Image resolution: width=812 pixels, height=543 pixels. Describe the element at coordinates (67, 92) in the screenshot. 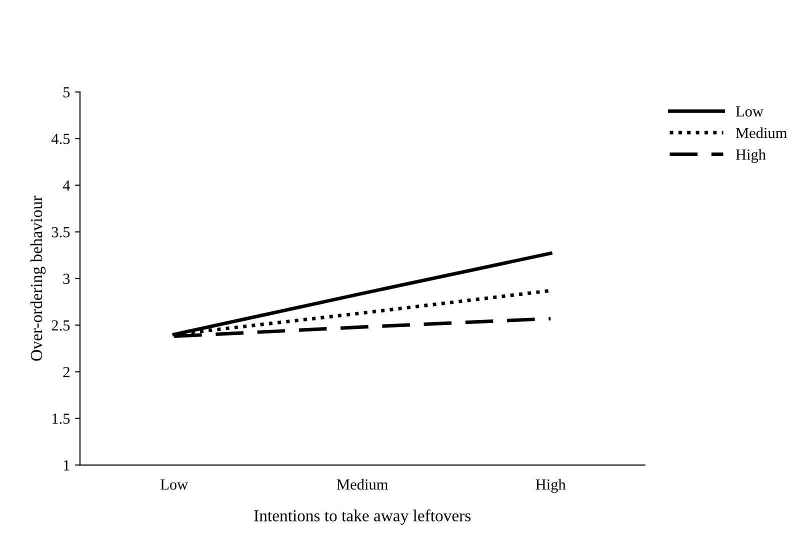

I see `y-tick-label: 5` at that location.